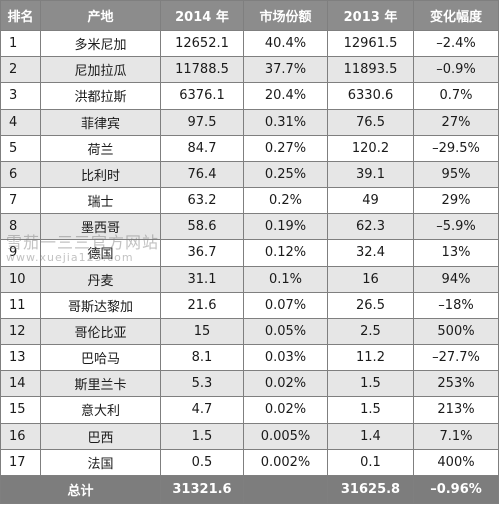 This screenshot has height=506, width=500. Describe the element at coordinates (202, 148) in the screenshot. I see `cell-2014: 84.7` at that location.